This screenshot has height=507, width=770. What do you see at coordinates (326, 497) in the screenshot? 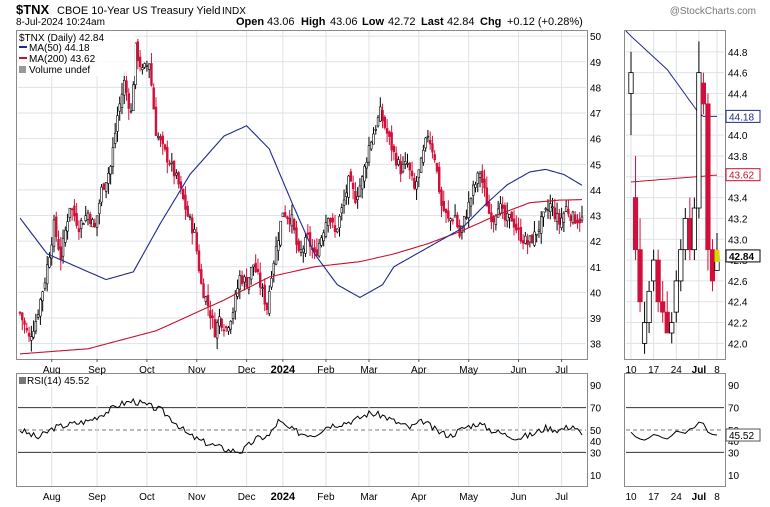
I see `rsi-x-tick-label: Feb` at bounding box center [326, 497].